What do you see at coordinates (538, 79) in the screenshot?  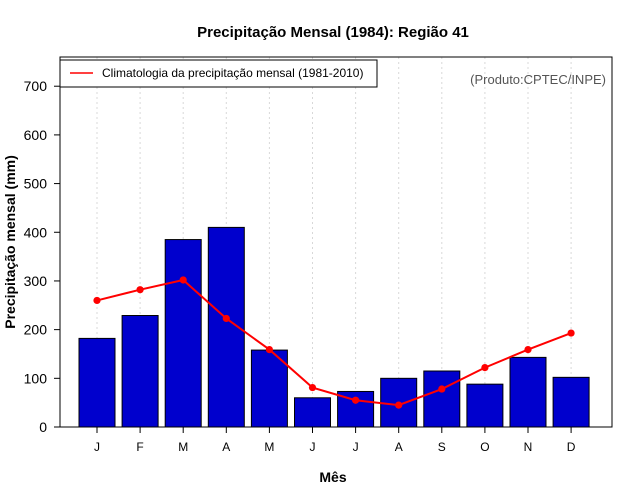 I see `source-annotation: (Produto:CPTEC/INPE)` at bounding box center [538, 79].